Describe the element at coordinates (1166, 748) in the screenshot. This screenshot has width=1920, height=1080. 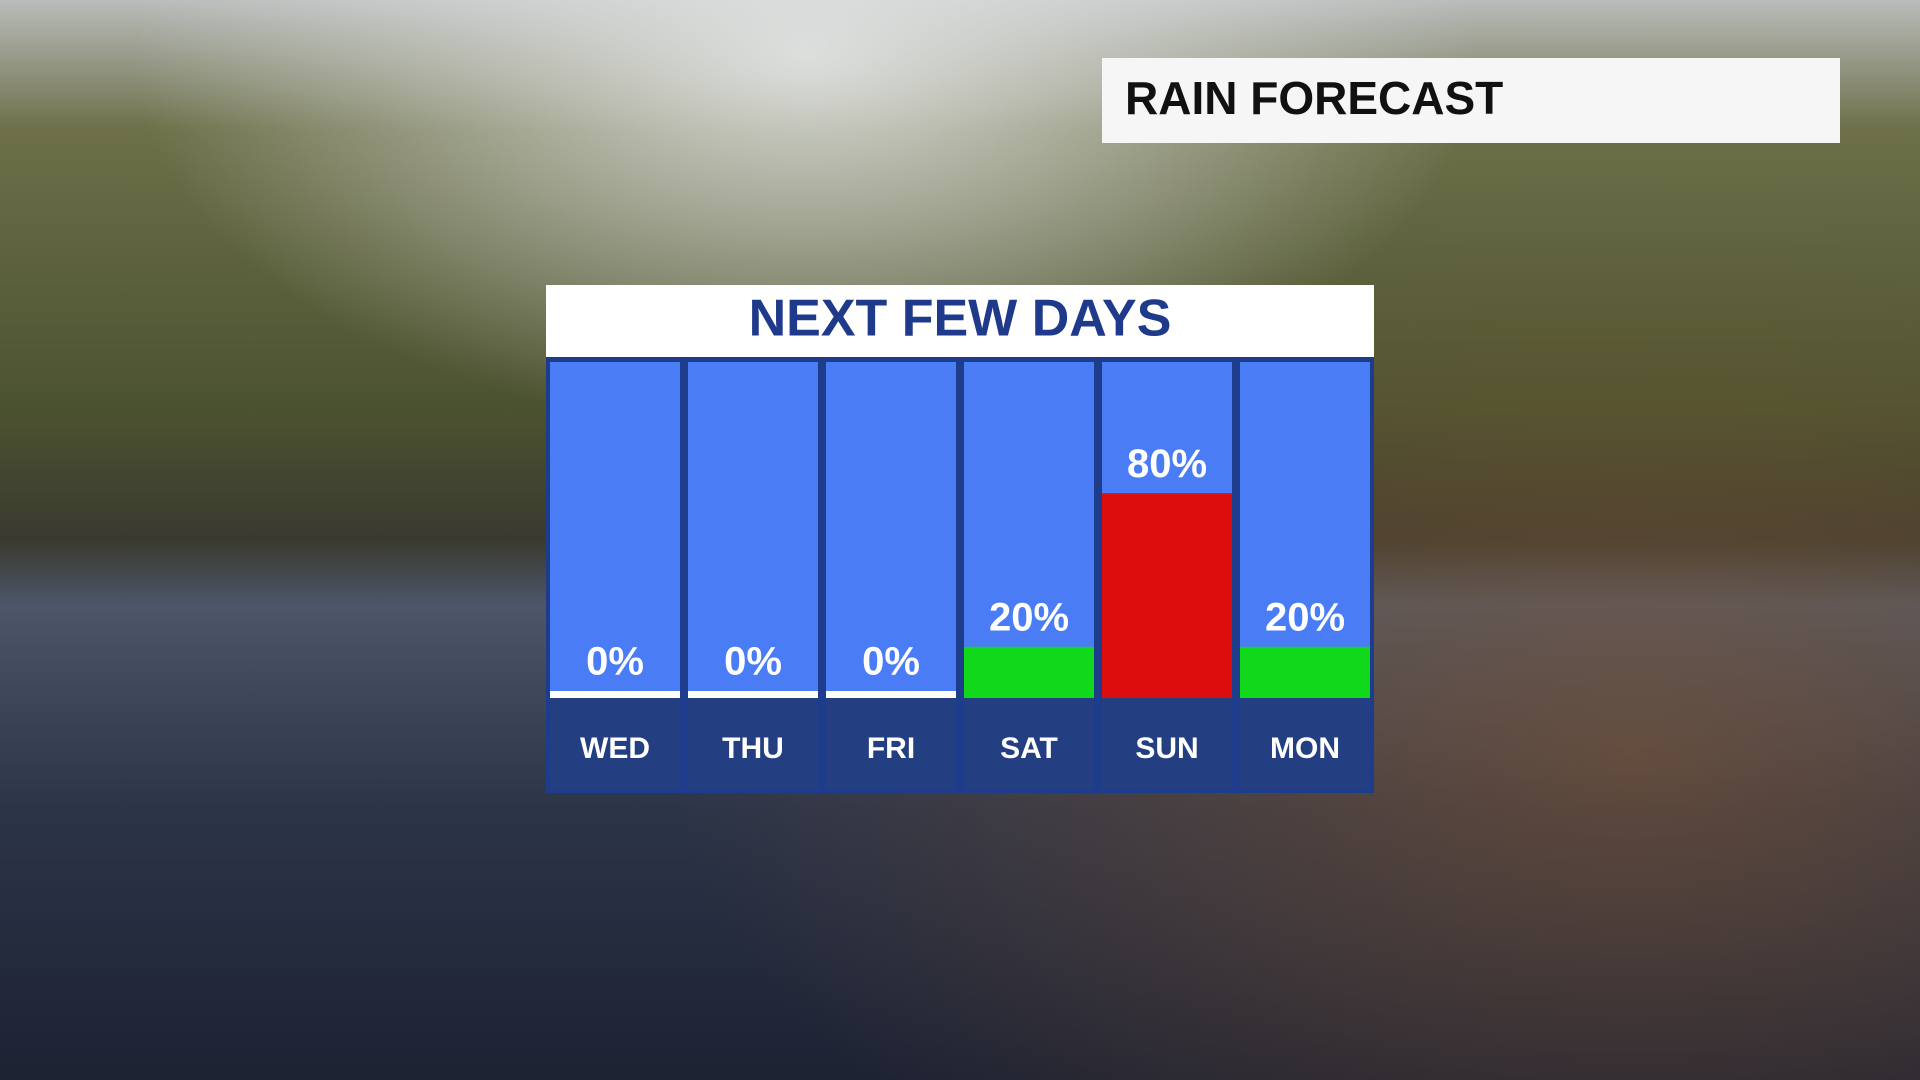
I see `x-tick-label: SUN` at that location.